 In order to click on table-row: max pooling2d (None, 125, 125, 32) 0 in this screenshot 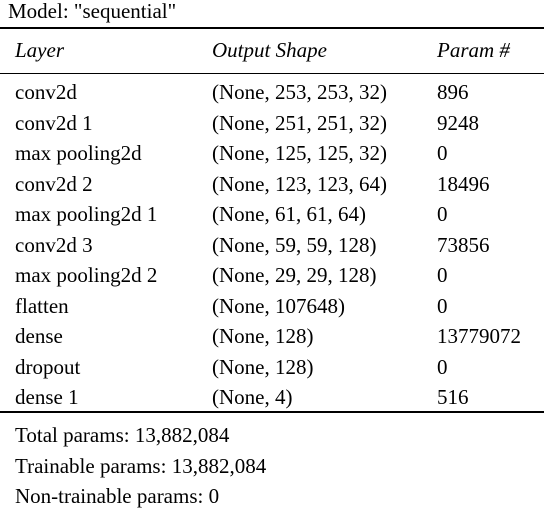, I will do `click(272, 153)`.